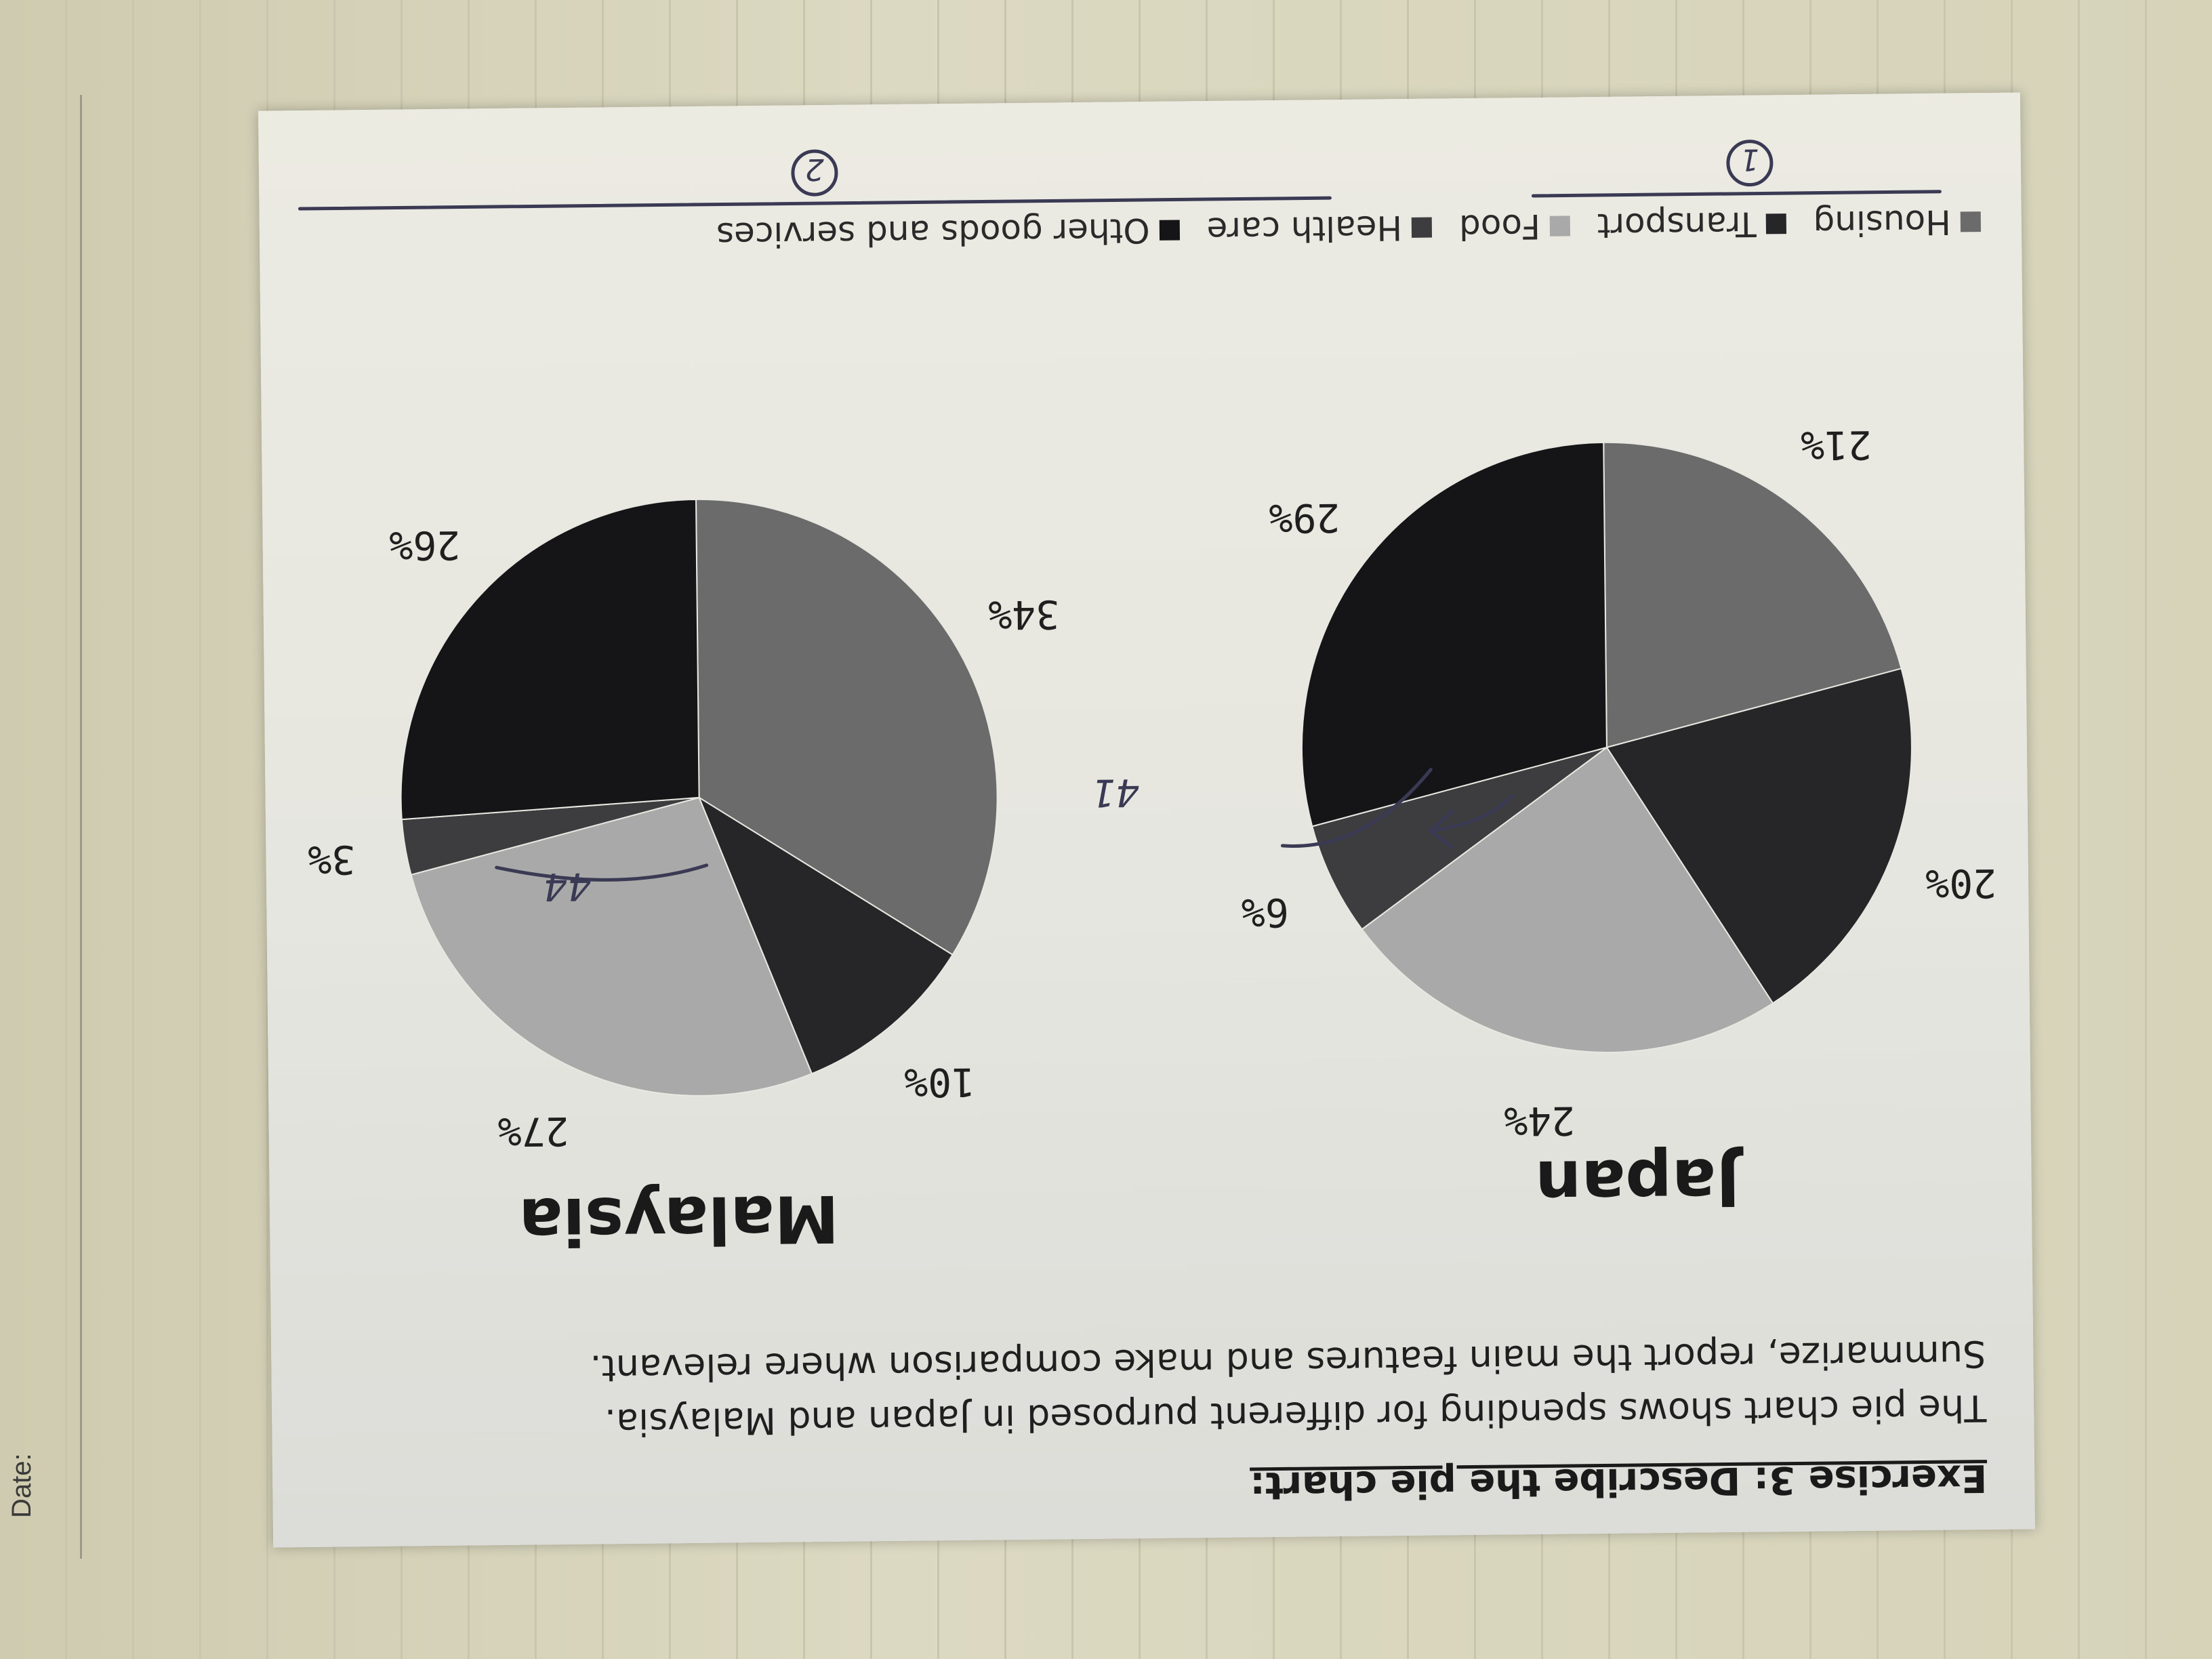 The width and height of the screenshot is (2212, 1659). Describe the element at coordinates (826, 935) in the screenshot. I see `pie-slice-malaysia-transport` at that location.